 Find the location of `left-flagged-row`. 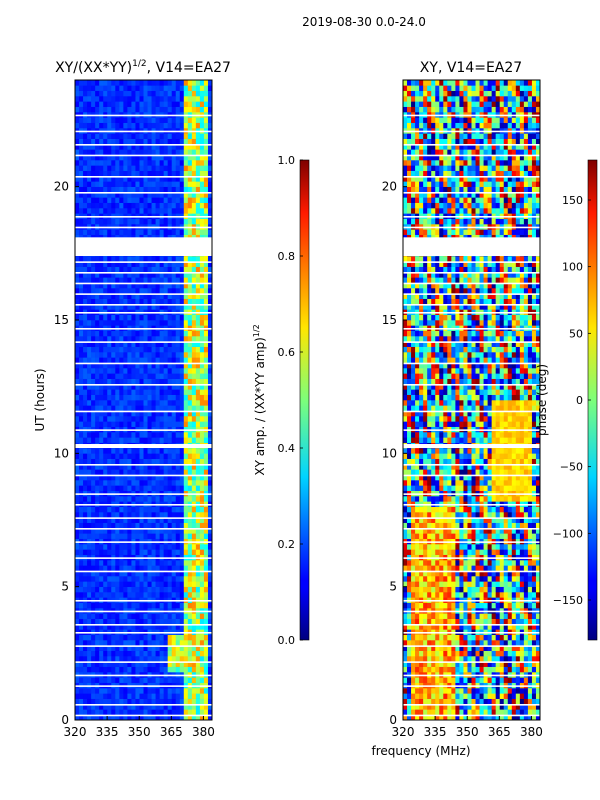

left-flagged-row is located at coordinates (143, 313).